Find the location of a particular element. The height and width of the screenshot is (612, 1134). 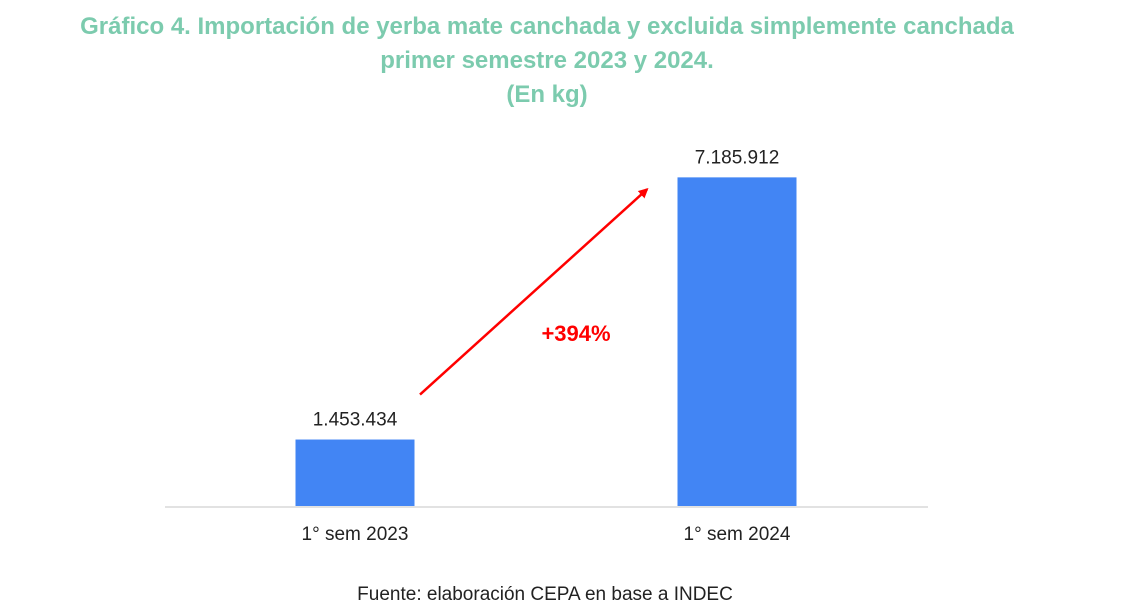

chart-title-line-2: primer semestre 2023 y 2024. is located at coordinates (547, 60).